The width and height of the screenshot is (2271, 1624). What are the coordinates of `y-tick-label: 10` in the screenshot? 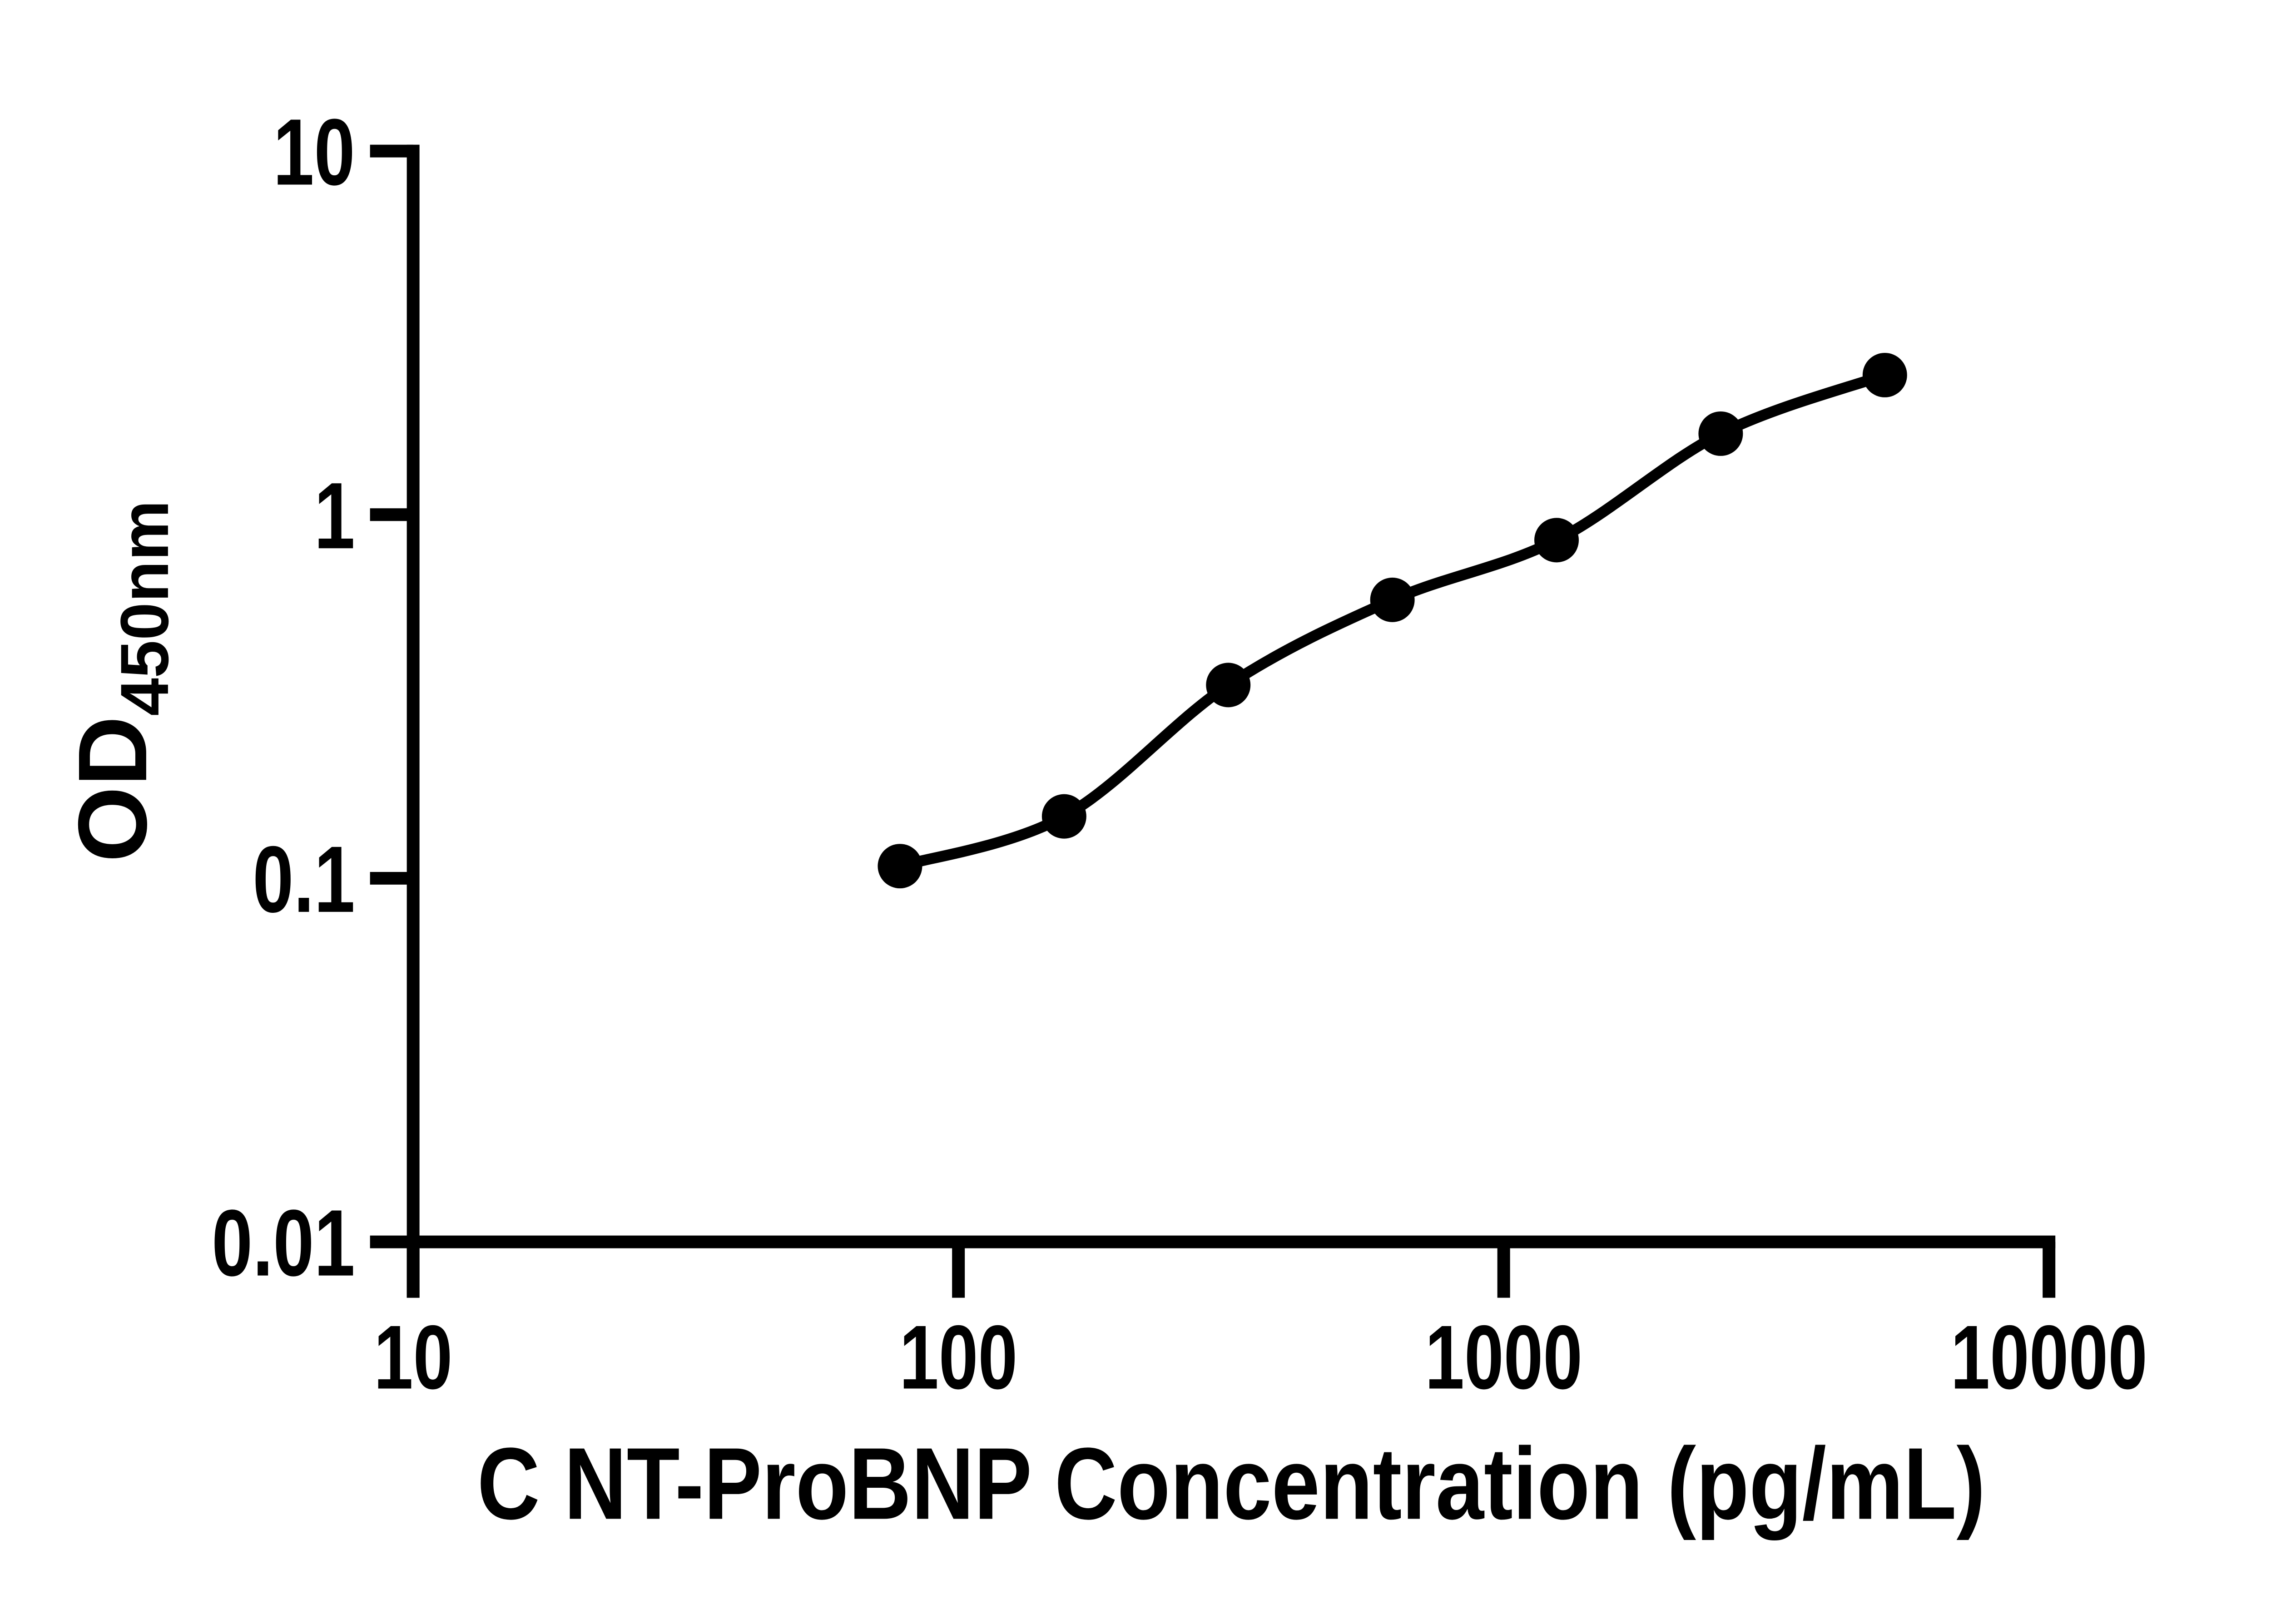 It's located at (314, 152).